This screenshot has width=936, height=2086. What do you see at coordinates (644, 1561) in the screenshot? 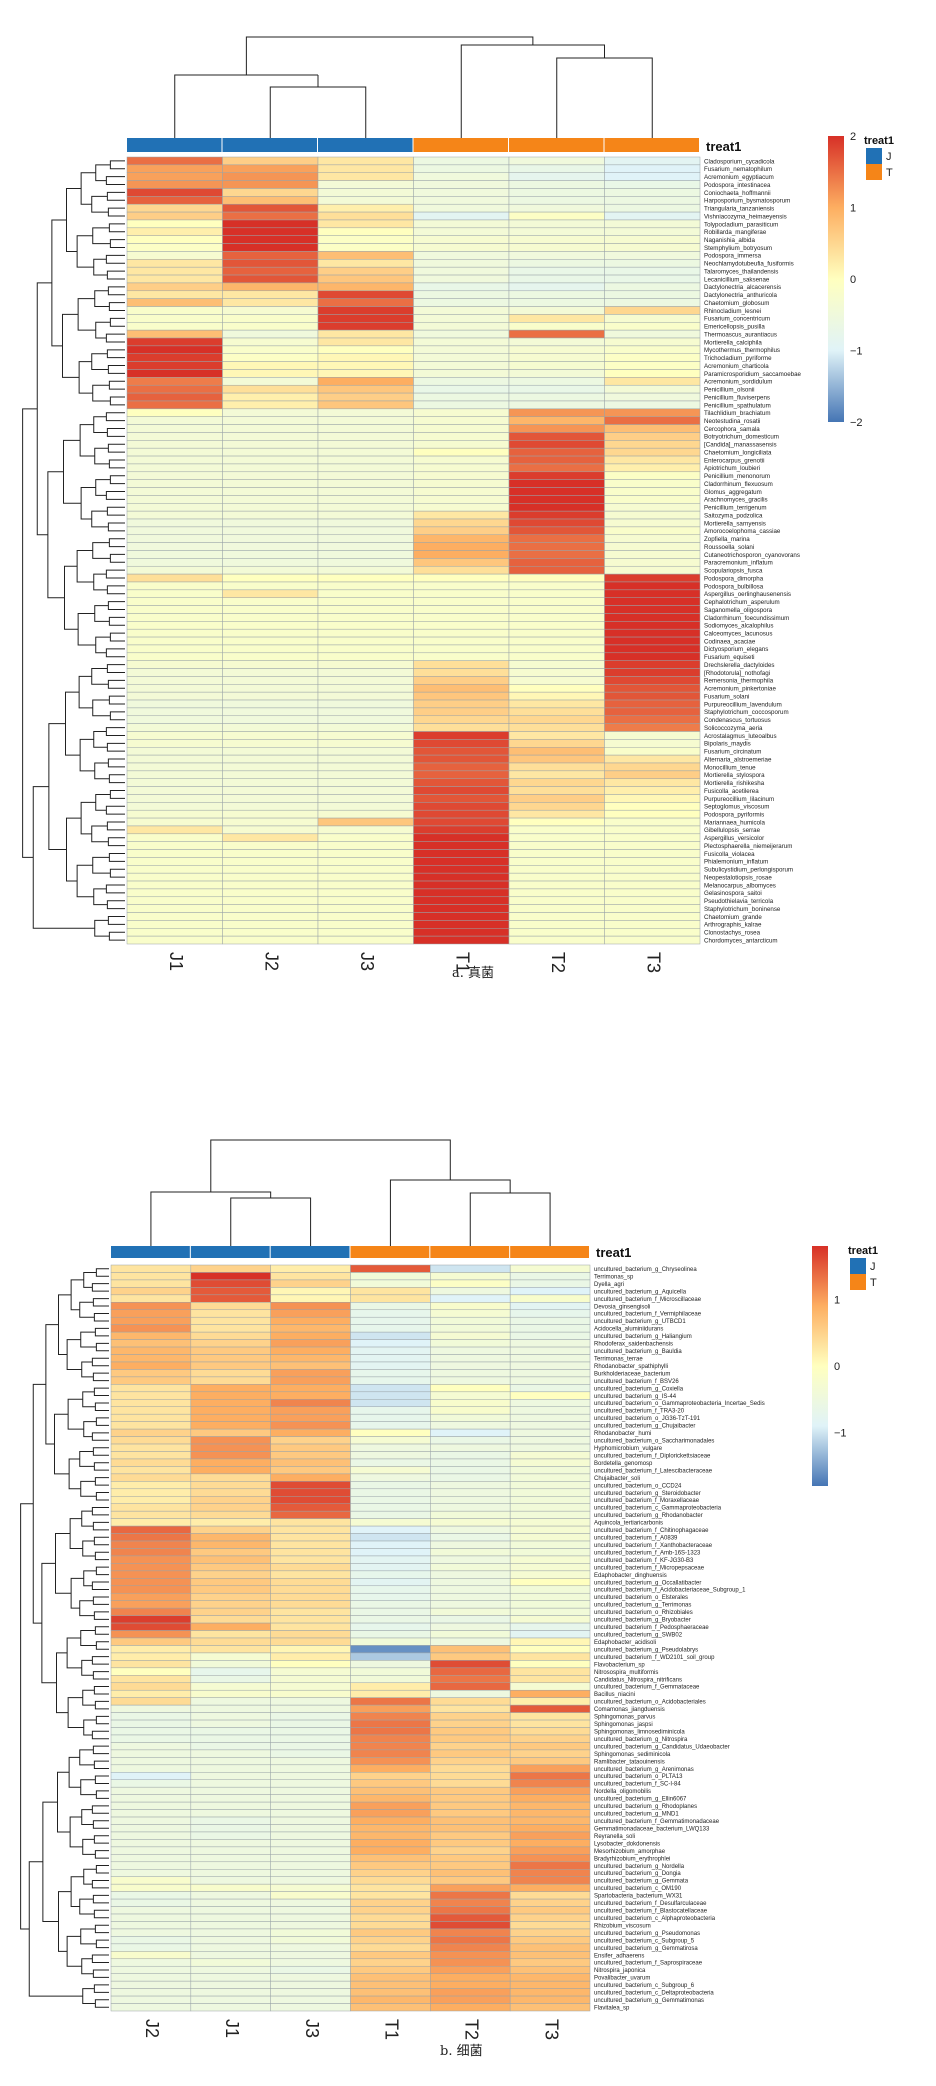
I see `row-label: uncultured_bacterium_f_KF-JG30-B3` at bounding box center [644, 1561].